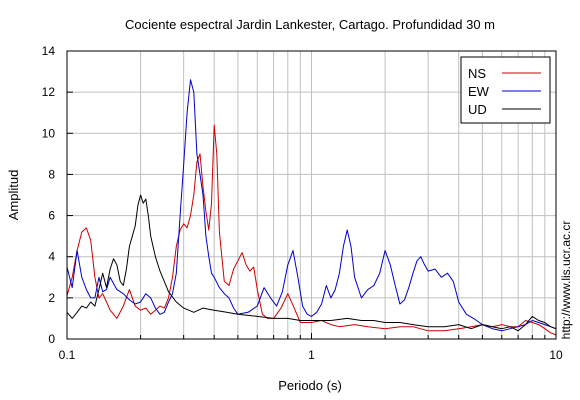 The height and width of the screenshot is (400, 580). What do you see at coordinates (67, 355) in the screenshot?
I see `x-tick-label: 0.1` at bounding box center [67, 355].